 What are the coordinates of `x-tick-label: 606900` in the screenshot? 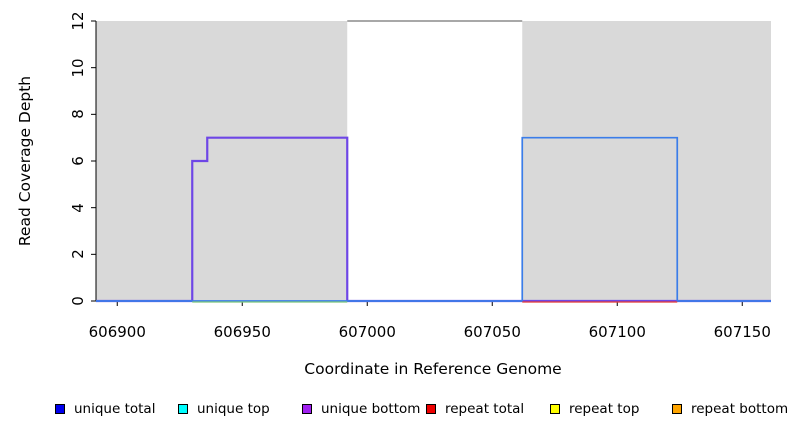 It's located at (117, 332).